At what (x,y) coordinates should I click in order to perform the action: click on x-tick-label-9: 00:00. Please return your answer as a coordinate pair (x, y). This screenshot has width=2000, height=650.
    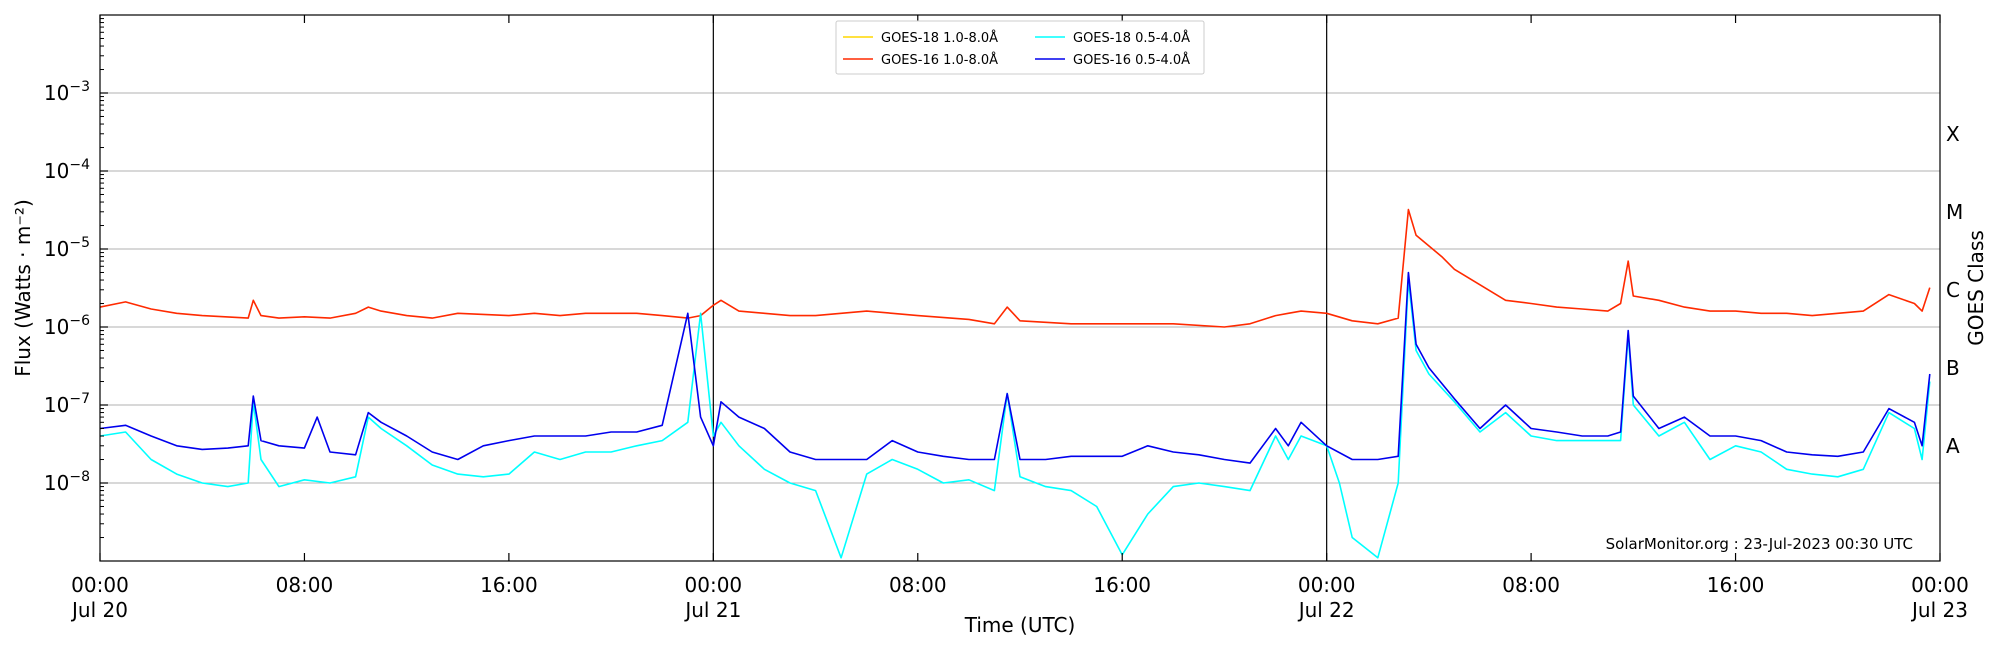
    Looking at the image, I should click on (1940, 585).